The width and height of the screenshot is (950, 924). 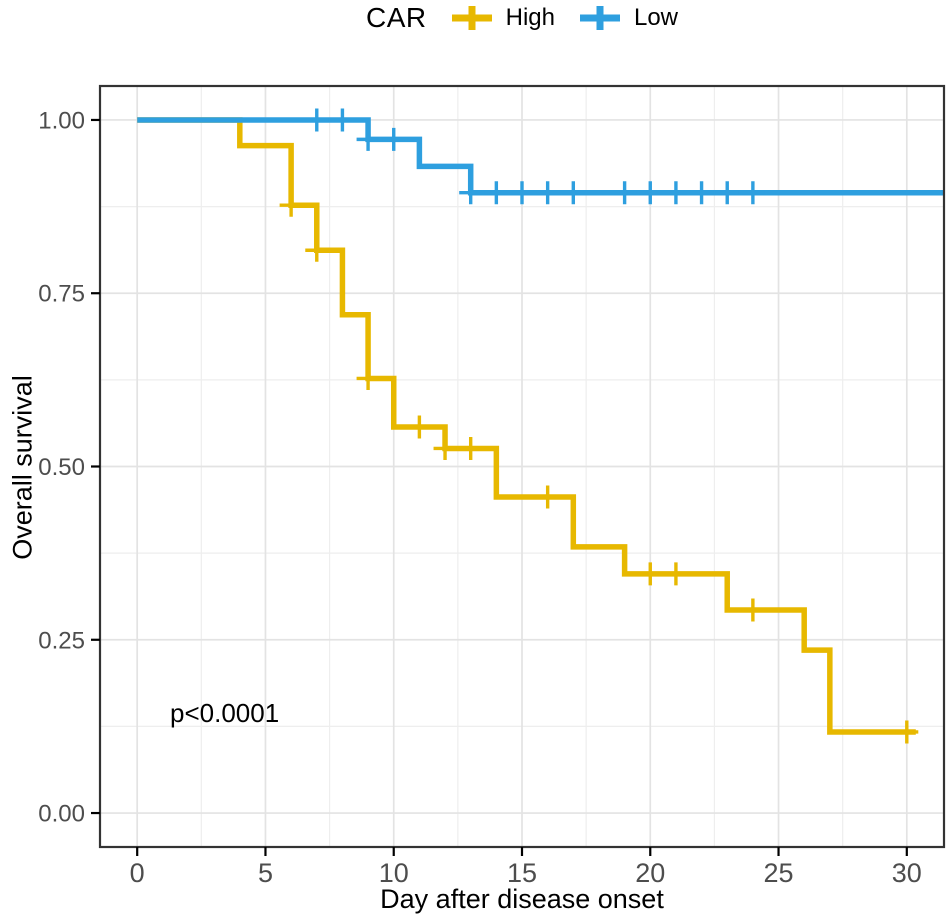 I want to click on y-tick-label: 0.25, so click(x=61, y=640).